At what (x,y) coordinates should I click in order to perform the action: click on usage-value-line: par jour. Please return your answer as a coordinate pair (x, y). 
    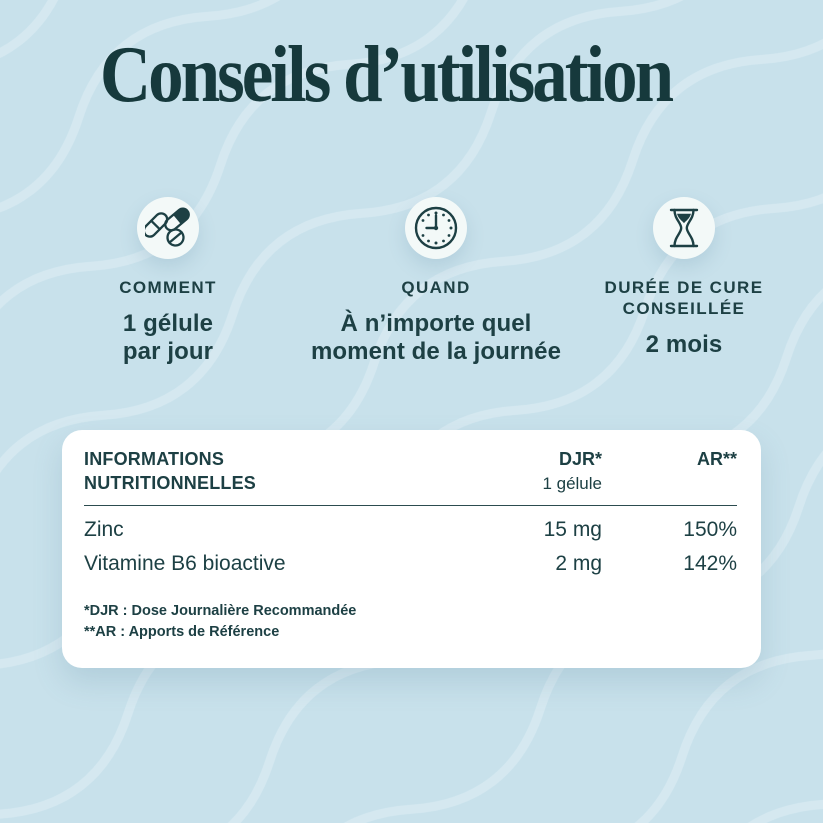
    Looking at the image, I should click on (168, 351).